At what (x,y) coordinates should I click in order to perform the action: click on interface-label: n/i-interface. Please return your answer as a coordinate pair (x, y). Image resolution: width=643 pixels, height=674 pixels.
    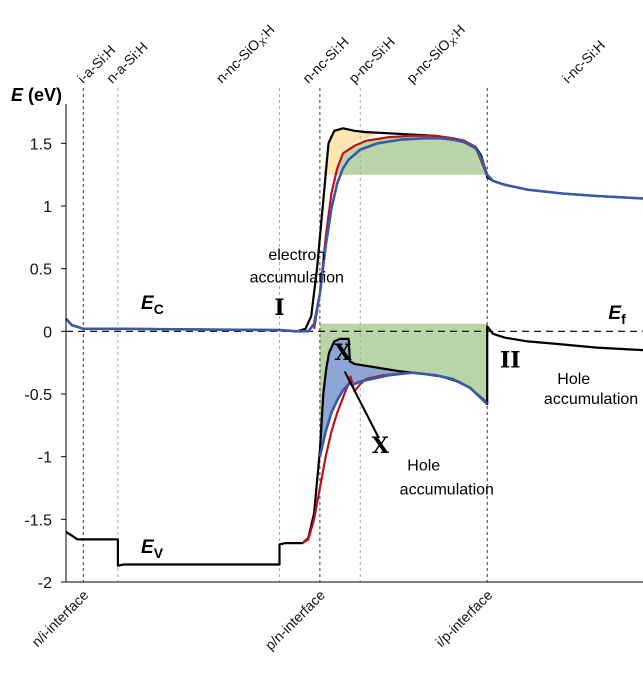
    Looking at the image, I should click on (59, 618).